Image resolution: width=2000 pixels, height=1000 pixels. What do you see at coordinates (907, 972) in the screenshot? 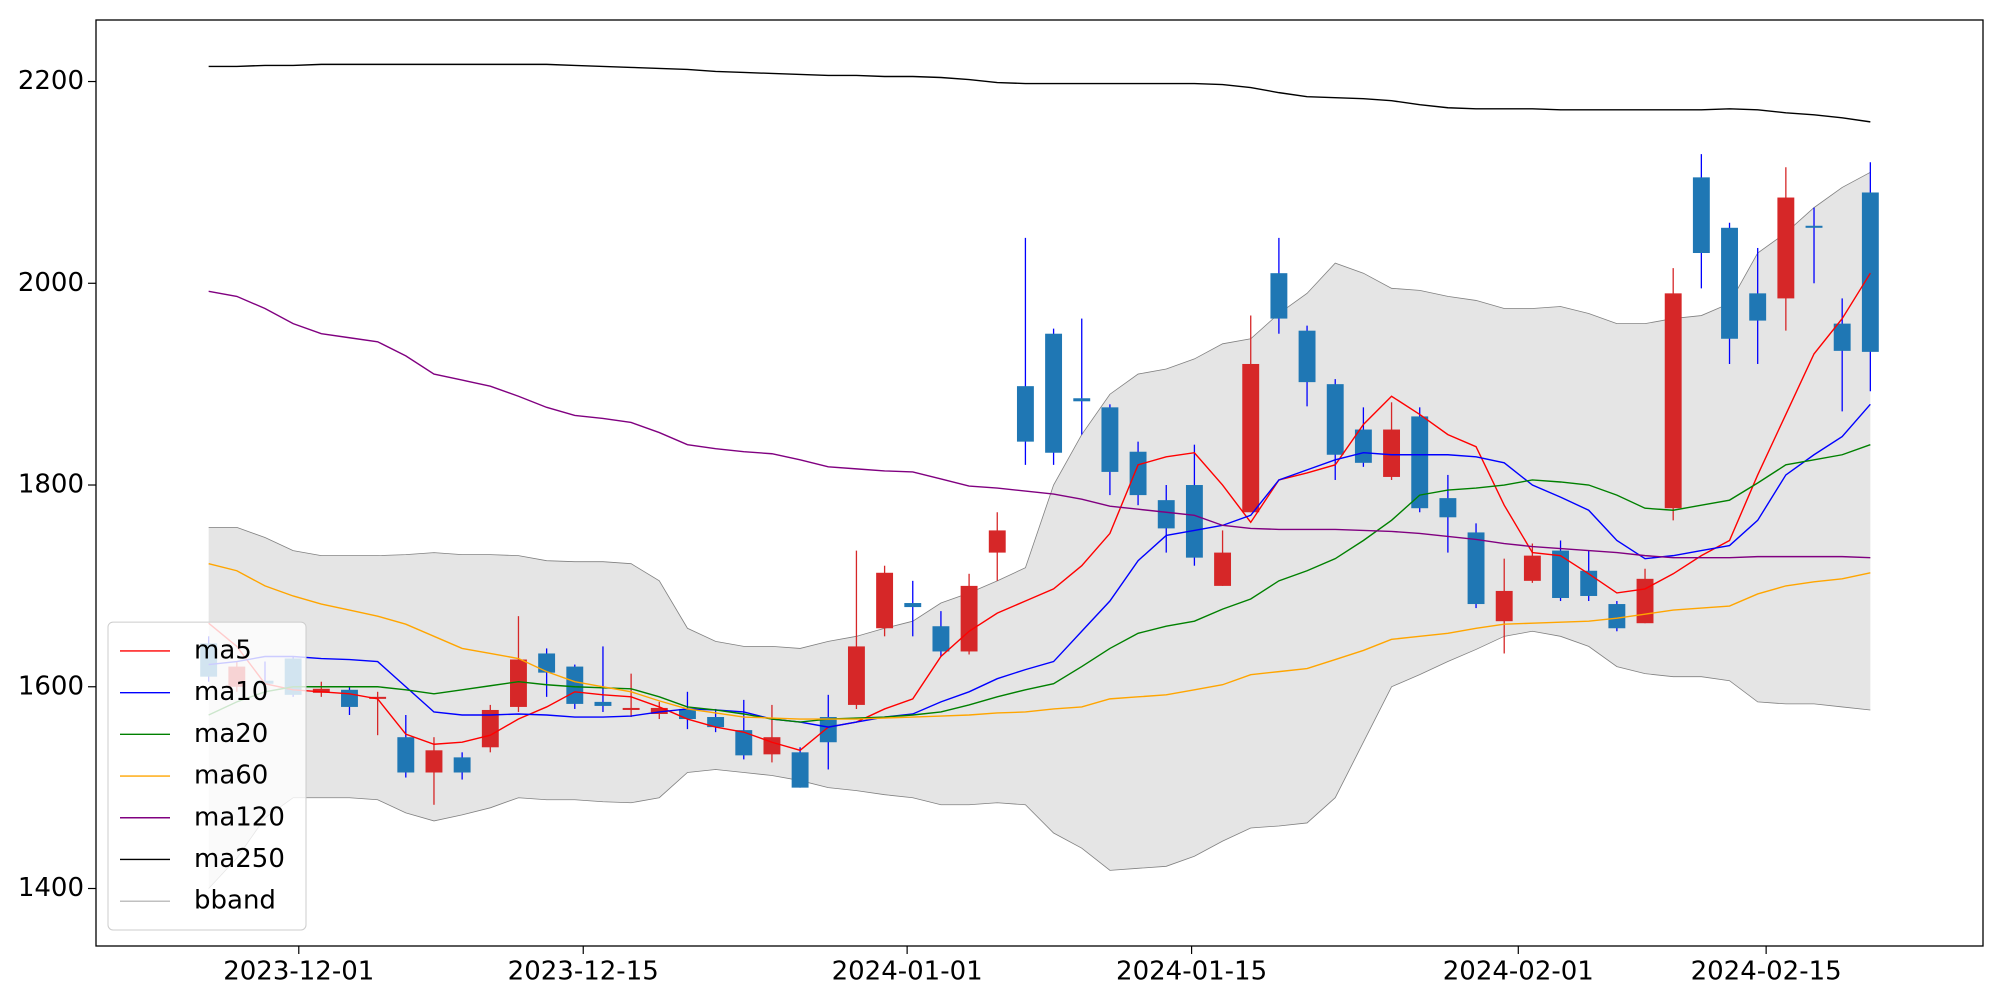
I see `x-tick-label: 2024-01-01` at bounding box center [907, 972].